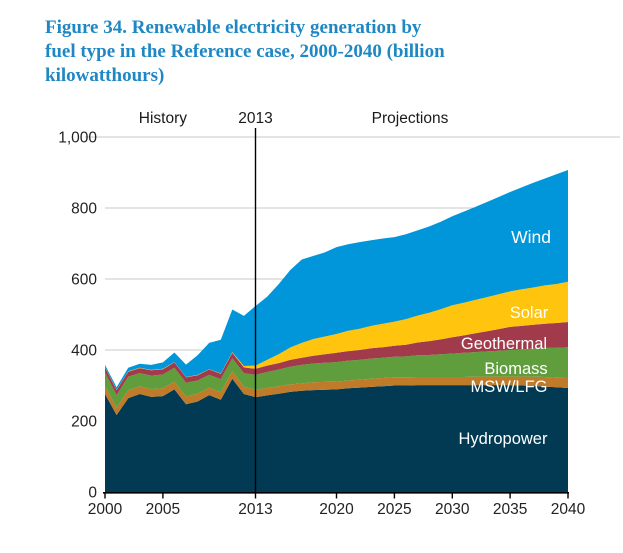 The width and height of the screenshot is (623, 553). Describe the element at coordinates (568, 509) in the screenshot. I see `x-tick-label-2040: 2040` at that location.